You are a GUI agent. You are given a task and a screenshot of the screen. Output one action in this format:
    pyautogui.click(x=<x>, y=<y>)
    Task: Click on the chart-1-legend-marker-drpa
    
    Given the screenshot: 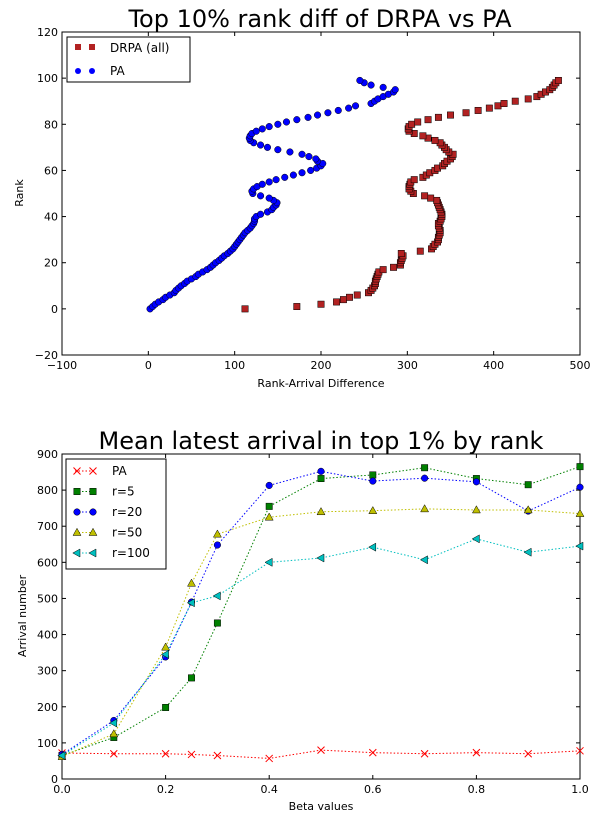 What is the action you would take?
    pyautogui.click(x=85, y=47)
    